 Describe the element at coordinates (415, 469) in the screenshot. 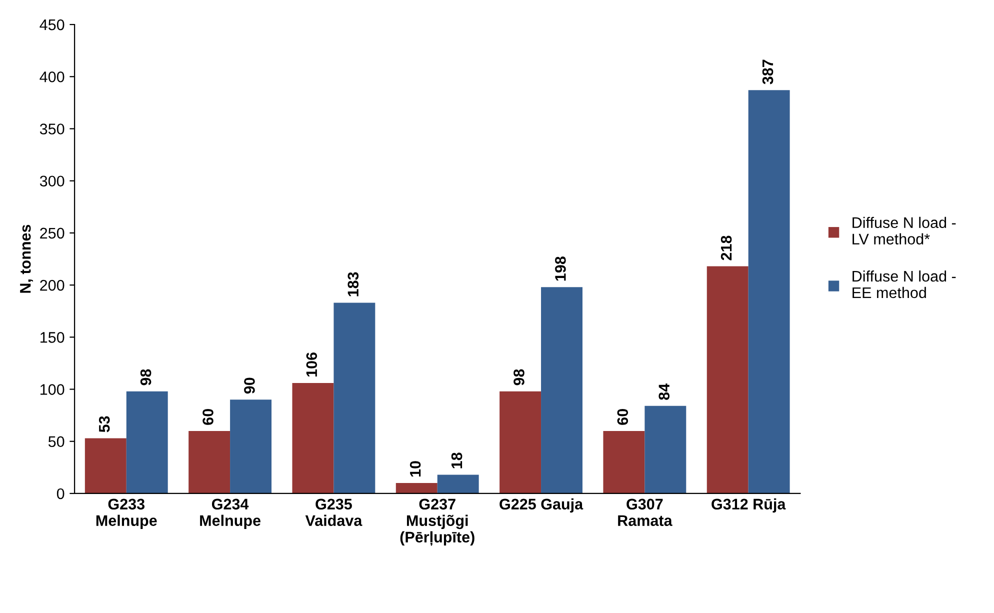

I see `data-label: 10` at that location.